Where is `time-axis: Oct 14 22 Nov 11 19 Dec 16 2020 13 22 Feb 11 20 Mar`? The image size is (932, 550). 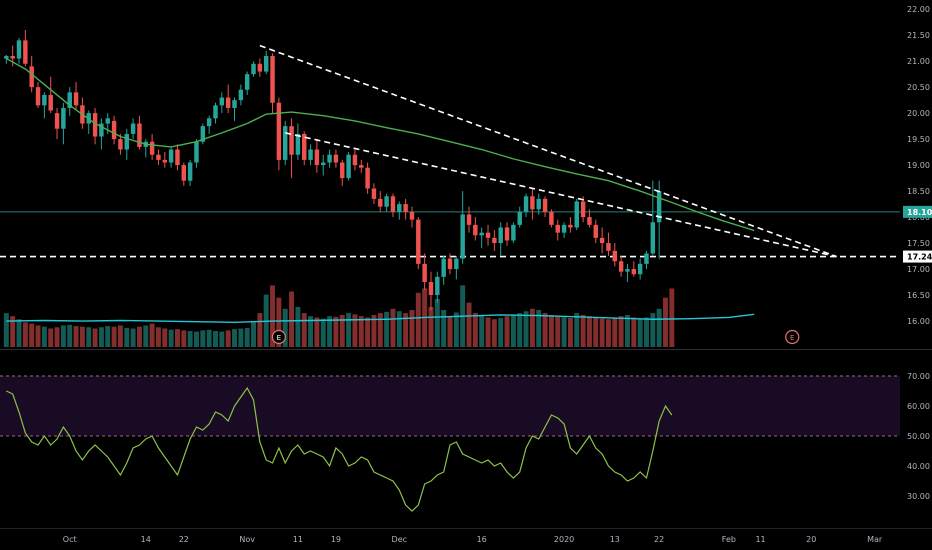
time-axis: Oct 14 22 Nov 11 19 Dec 16 2020 13 22 Feb 11 20 Mar is located at coordinates (466, 536).